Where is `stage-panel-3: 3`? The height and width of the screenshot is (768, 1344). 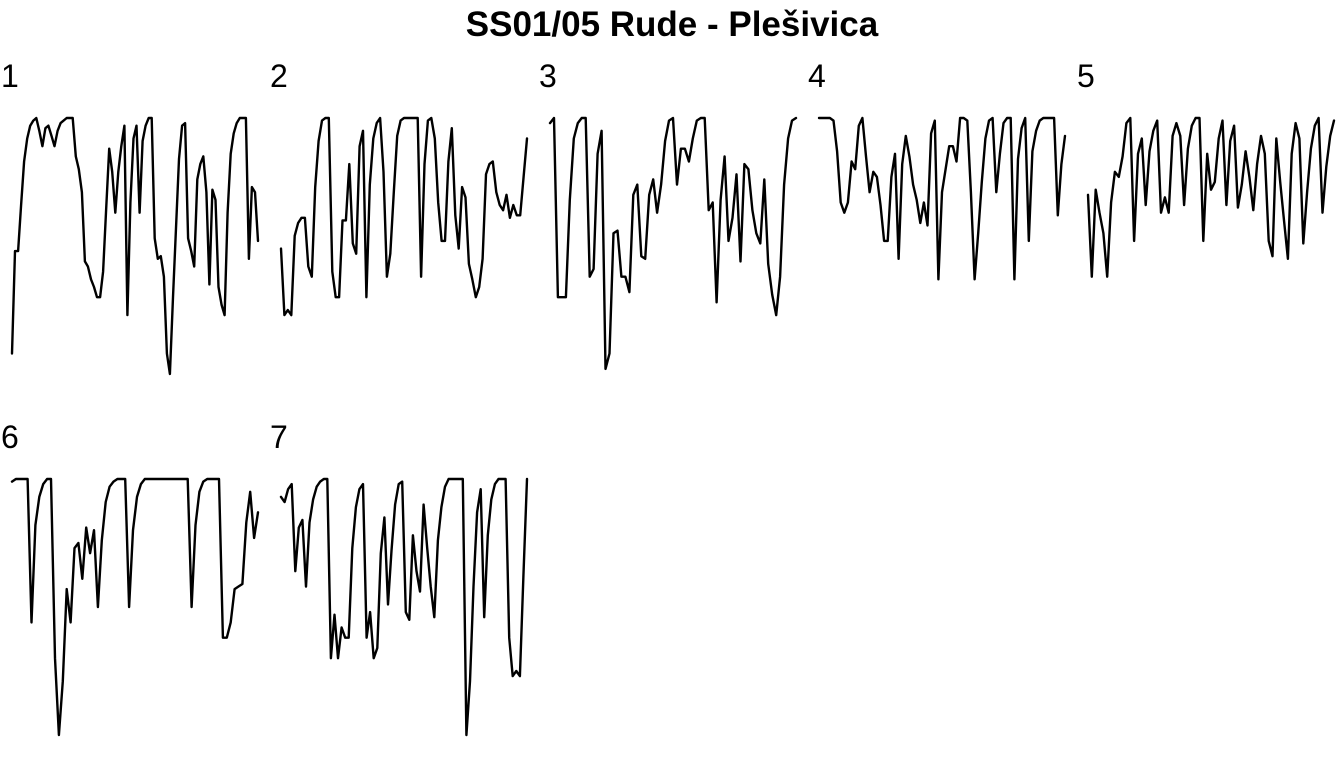 stage-panel-3: 3 is located at coordinates (668, 214).